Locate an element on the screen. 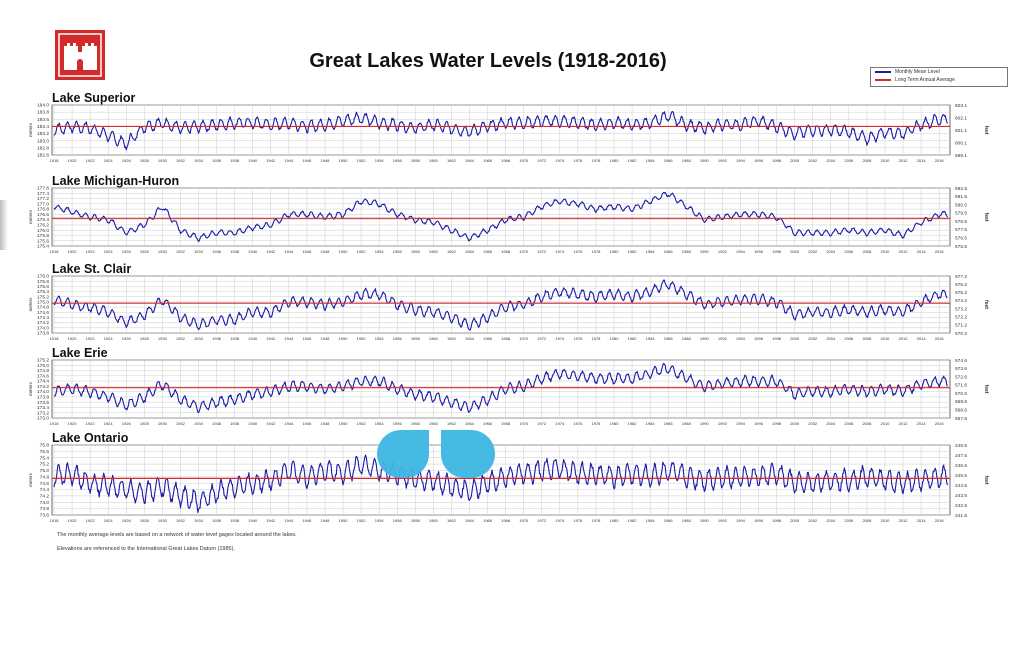  y-tick-label: 175.6 is located at coordinates (43, 241).